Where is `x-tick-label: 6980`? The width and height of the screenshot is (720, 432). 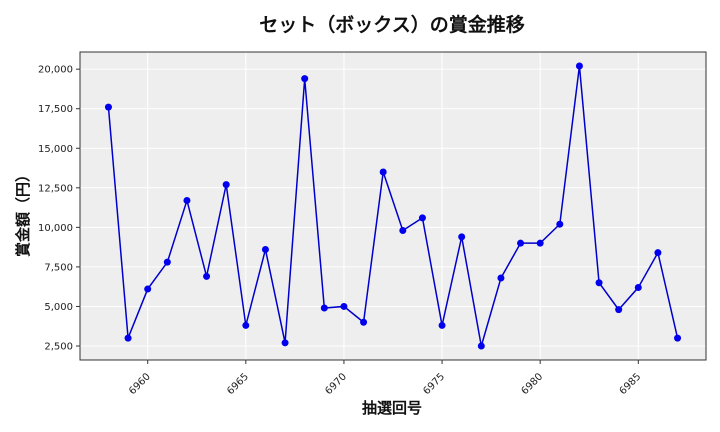
x-tick-label: 6980 is located at coordinates (533, 384).